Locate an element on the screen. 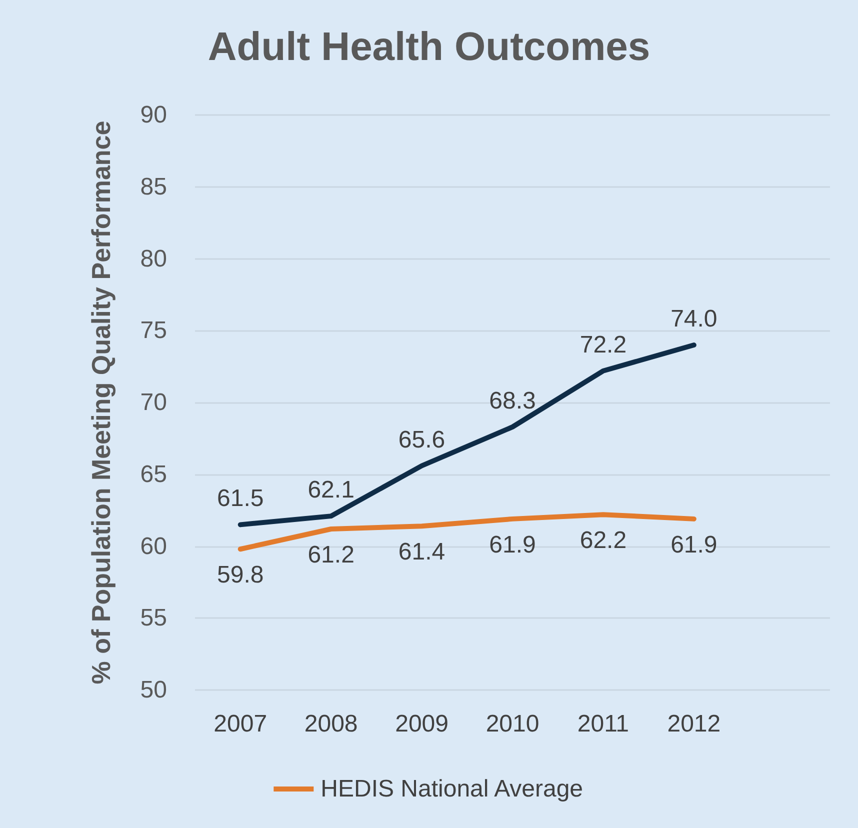  x-tick-label: 2011 is located at coordinates (603, 724).